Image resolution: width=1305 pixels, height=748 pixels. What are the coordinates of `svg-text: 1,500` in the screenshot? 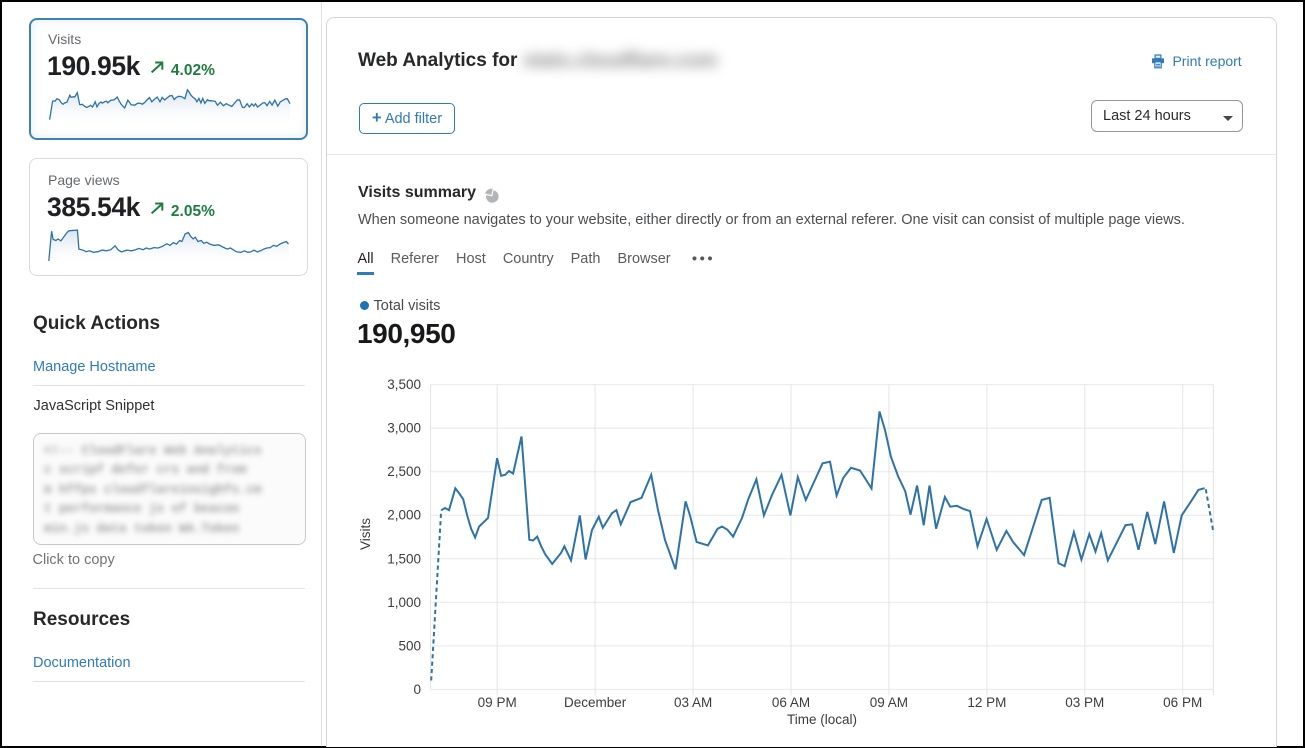 It's located at (404, 558).